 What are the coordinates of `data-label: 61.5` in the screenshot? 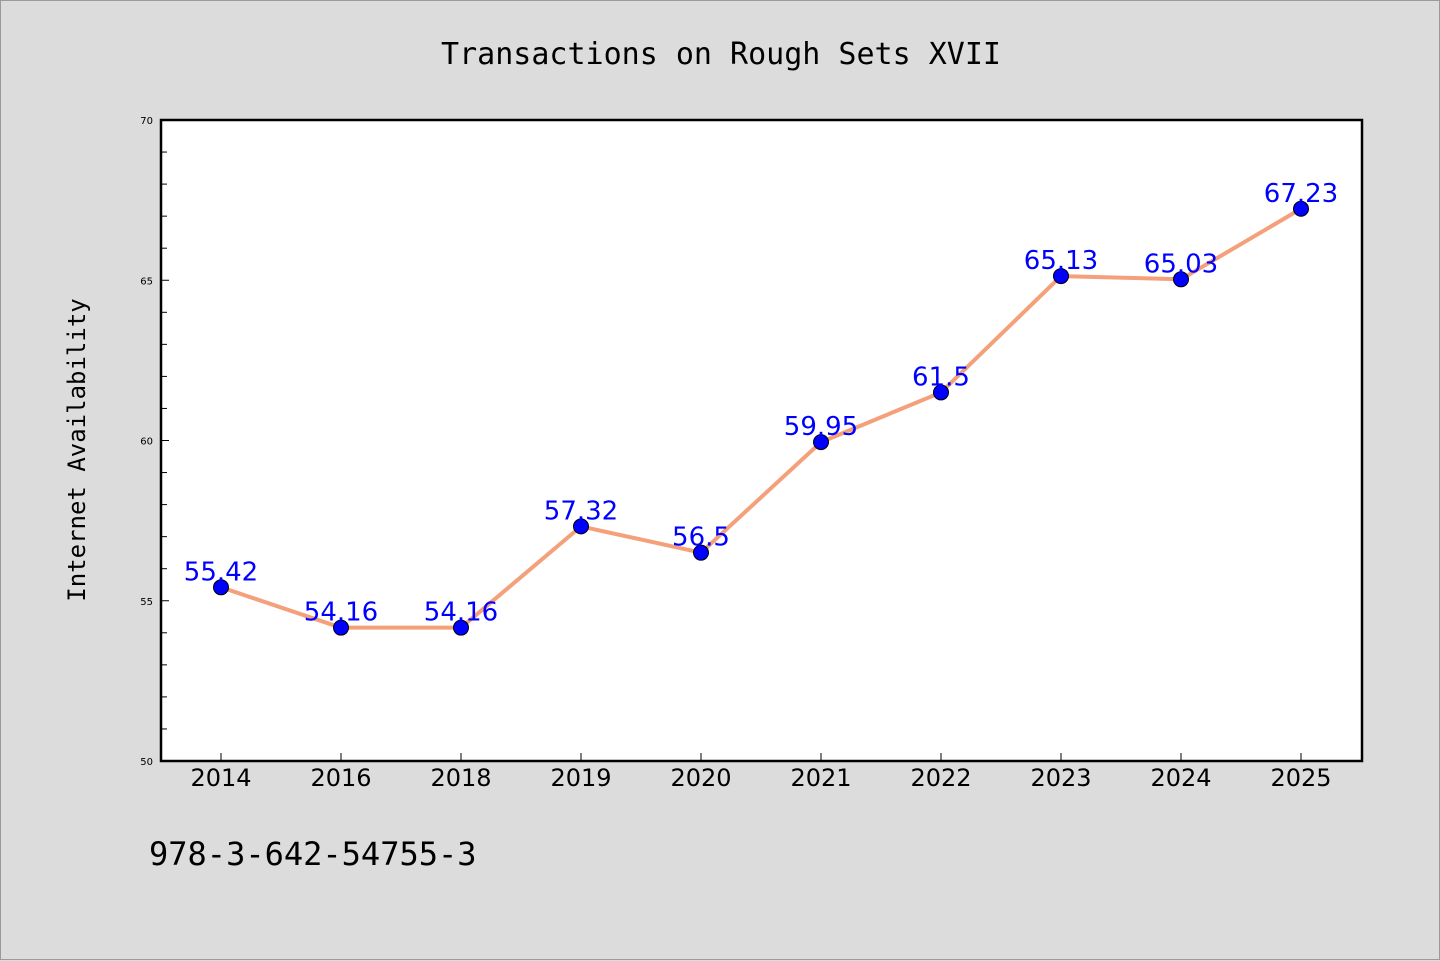 It's located at (941, 377).